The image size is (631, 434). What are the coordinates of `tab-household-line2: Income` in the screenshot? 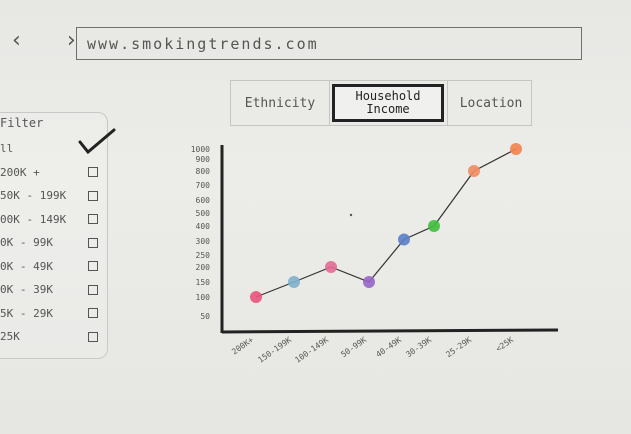 It's located at (388, 109).